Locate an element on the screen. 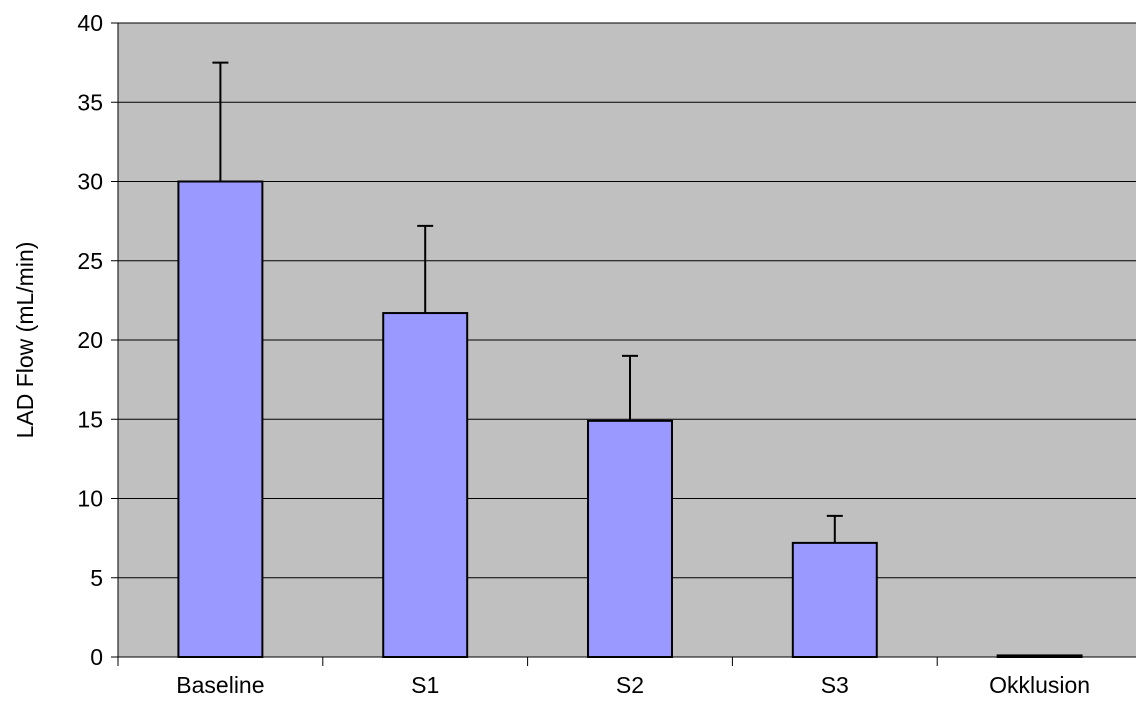 This screenshot has height=718, width=1136. y-tick-labels: 0 5 10 15 20 25 30 35 40 is located at coordinates (90, 340).